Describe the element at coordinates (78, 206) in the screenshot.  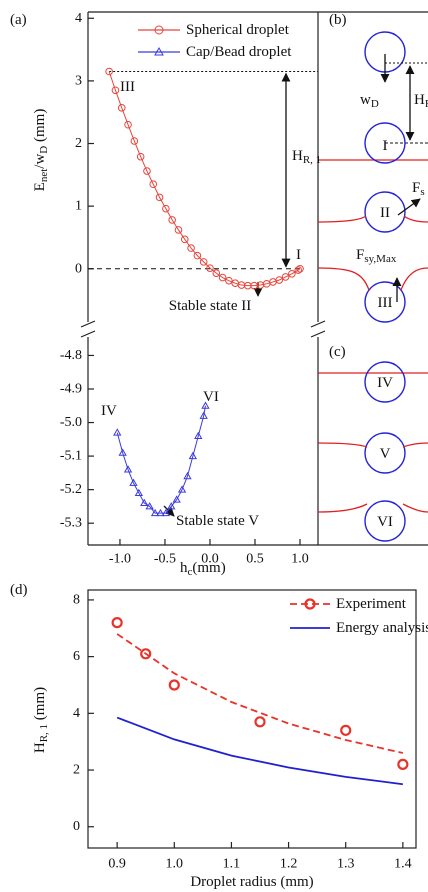
I see `y-tick-label: 1` at that location.